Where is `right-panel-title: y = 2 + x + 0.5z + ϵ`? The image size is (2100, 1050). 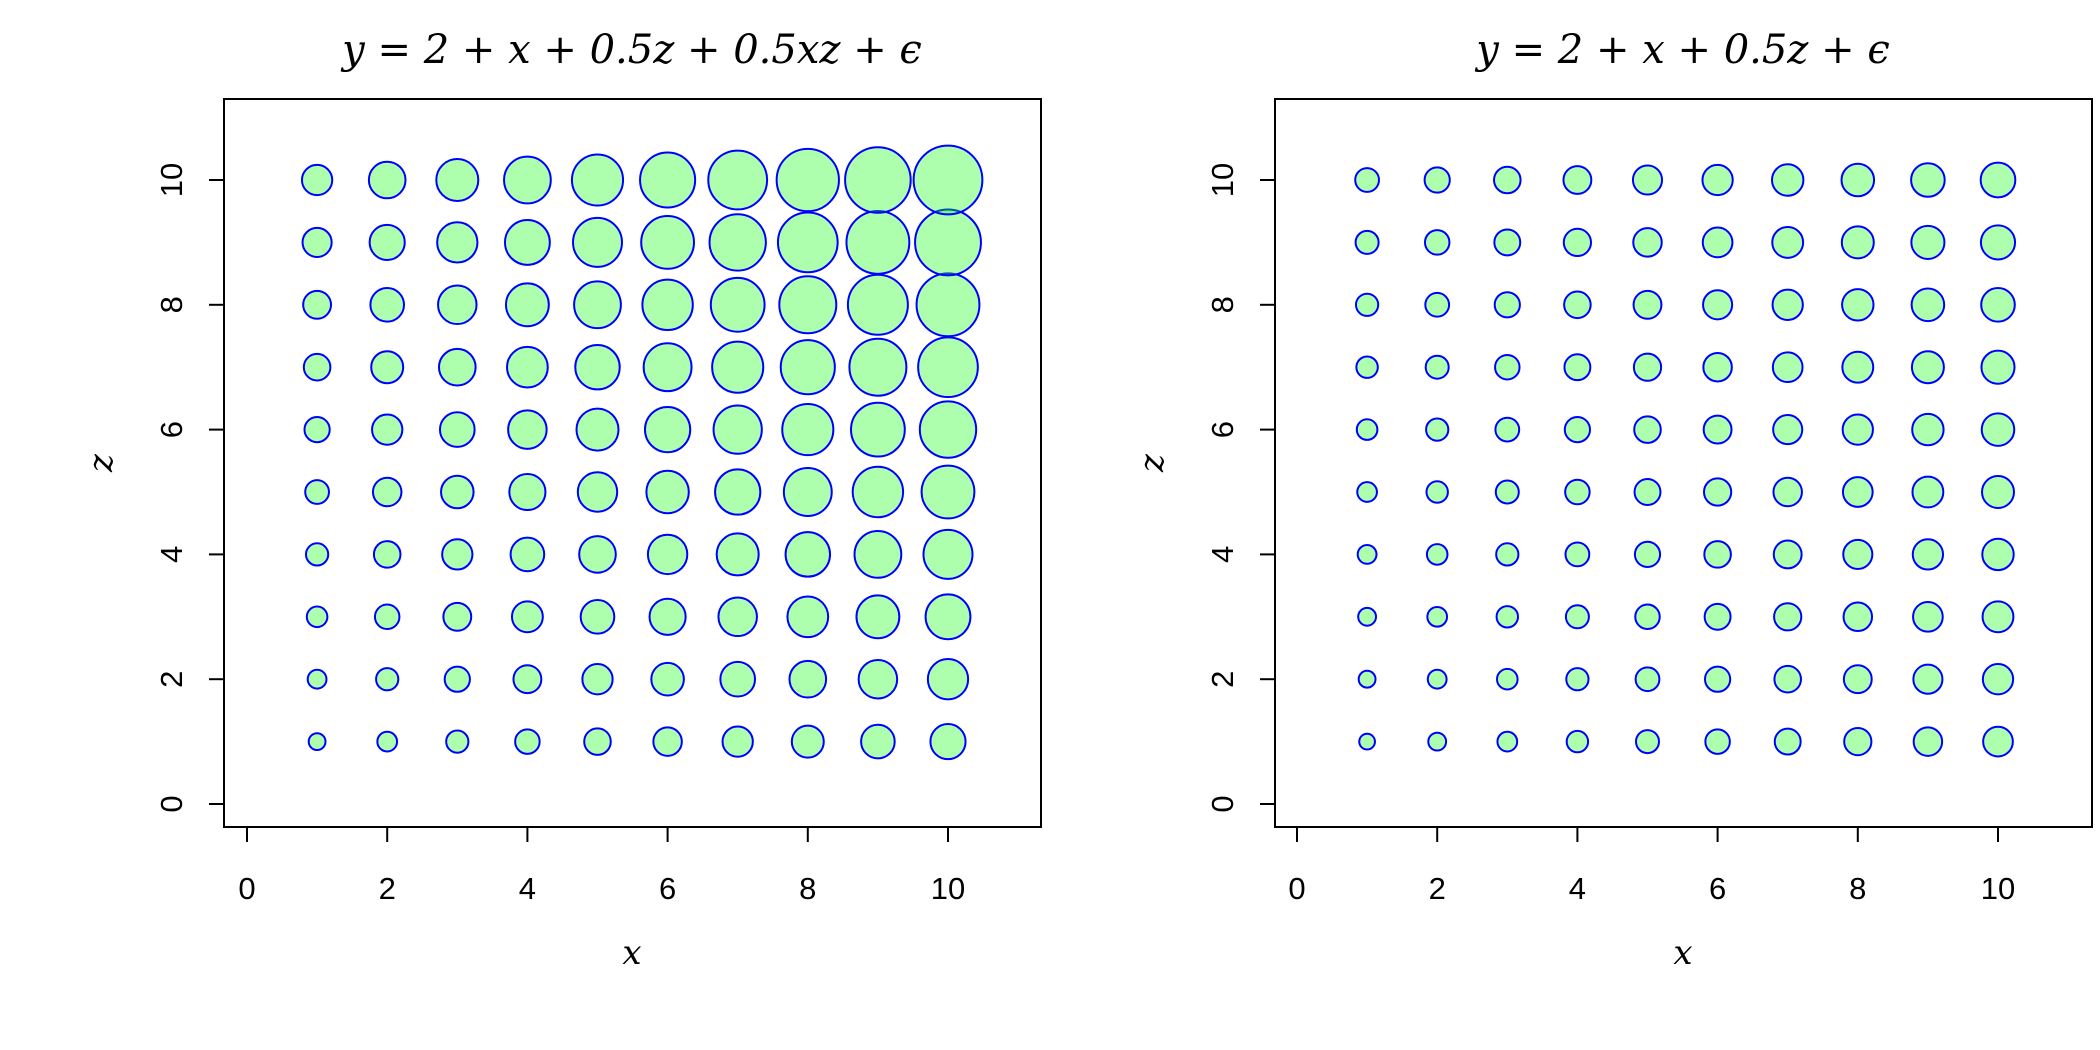
right-panel-title: y = 2 + x + 0.5z + ϵ is located at coordinates (1681, 50).